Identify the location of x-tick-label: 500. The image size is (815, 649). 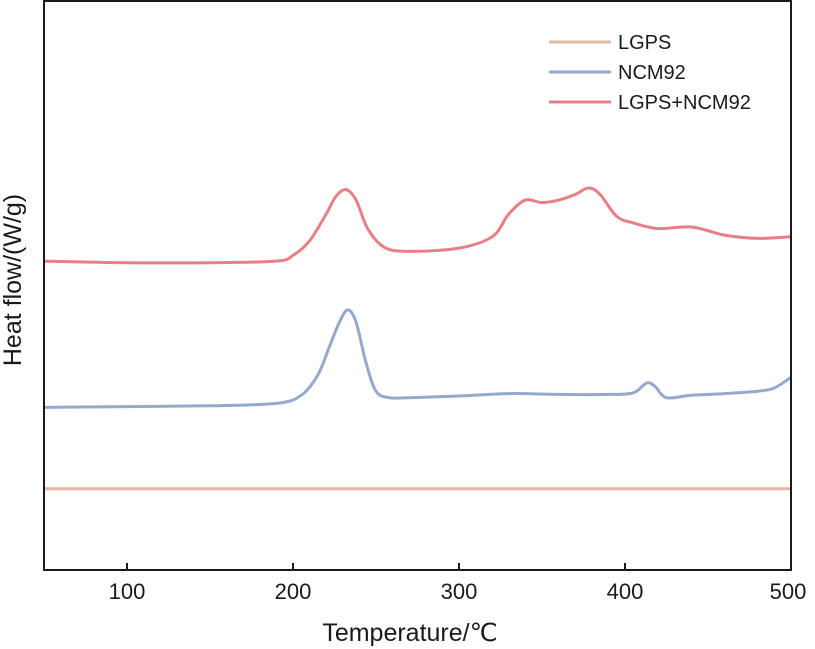
(788, 591).